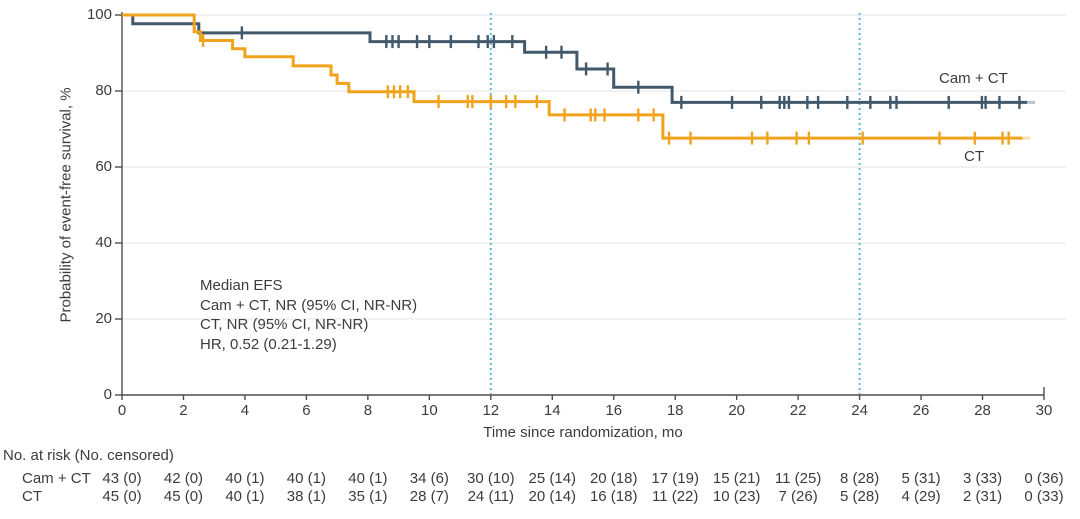 Image resolution: width=1080 pixels, height=519 pixels. What do you see at coordinates (309, 305) in the screenshot?
I see `annotation-line-camct: Cam + CT, NR (95% CI, NR-NR)` at bounding box center [309, 305].